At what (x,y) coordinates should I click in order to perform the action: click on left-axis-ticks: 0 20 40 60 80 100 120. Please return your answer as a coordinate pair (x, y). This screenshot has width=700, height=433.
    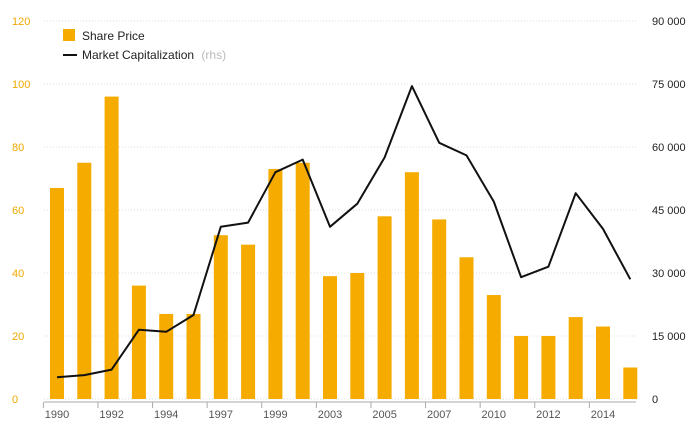
    Looking at the image, I should click on (21, 211).